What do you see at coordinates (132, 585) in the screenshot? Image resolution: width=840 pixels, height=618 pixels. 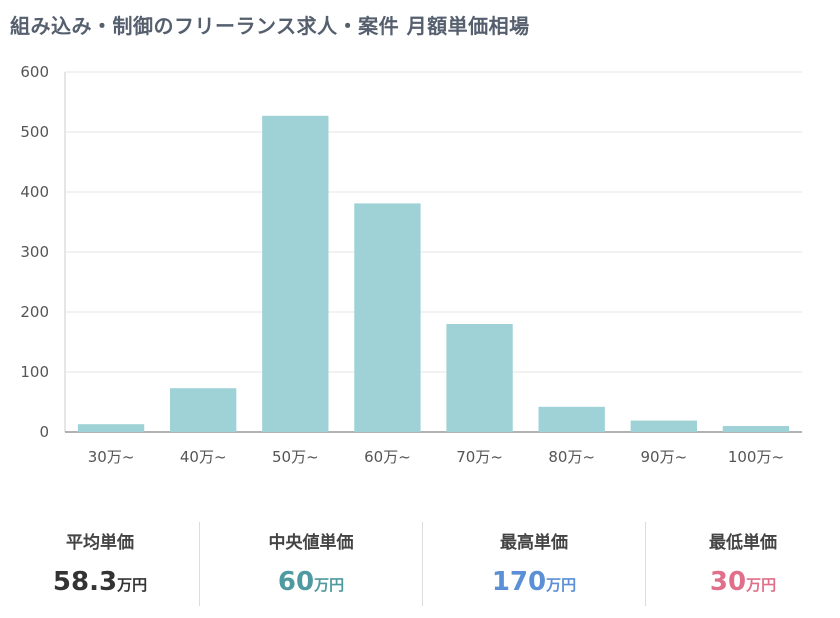 I see `stat-average-unit: 万円` at bounding box center [132, 585].